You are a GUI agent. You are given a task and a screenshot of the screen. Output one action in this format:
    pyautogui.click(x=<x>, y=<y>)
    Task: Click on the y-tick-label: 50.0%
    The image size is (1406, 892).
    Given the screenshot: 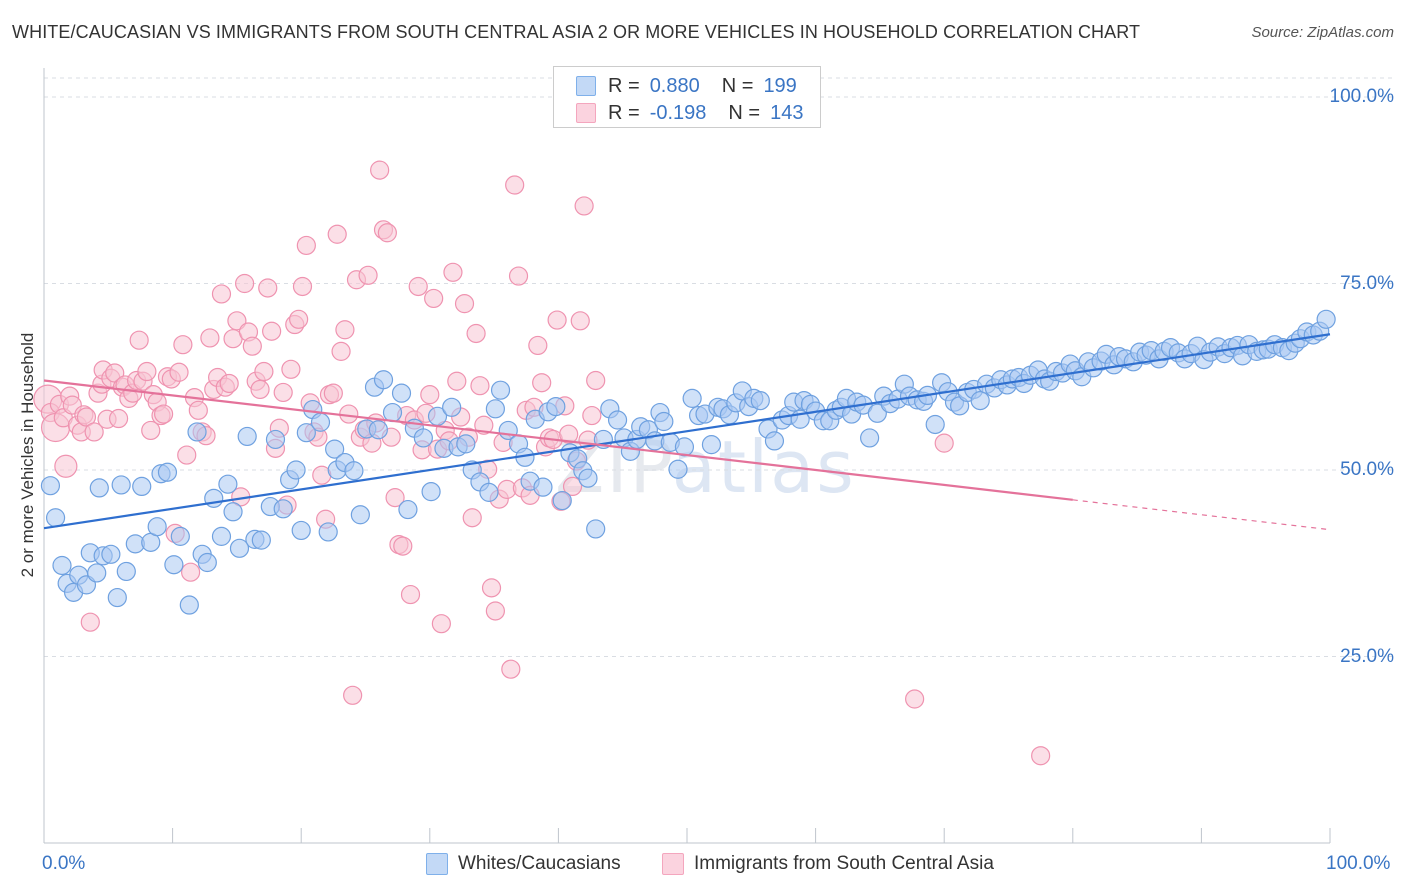 What is the action you would take?
    pyautogui.click(x=1367, y=469)
    